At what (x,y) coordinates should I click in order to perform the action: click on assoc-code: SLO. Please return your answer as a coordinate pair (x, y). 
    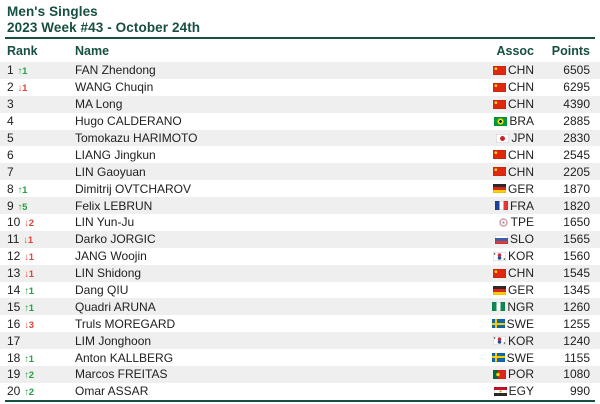
    Looking at the image, I should click on (521, 239).